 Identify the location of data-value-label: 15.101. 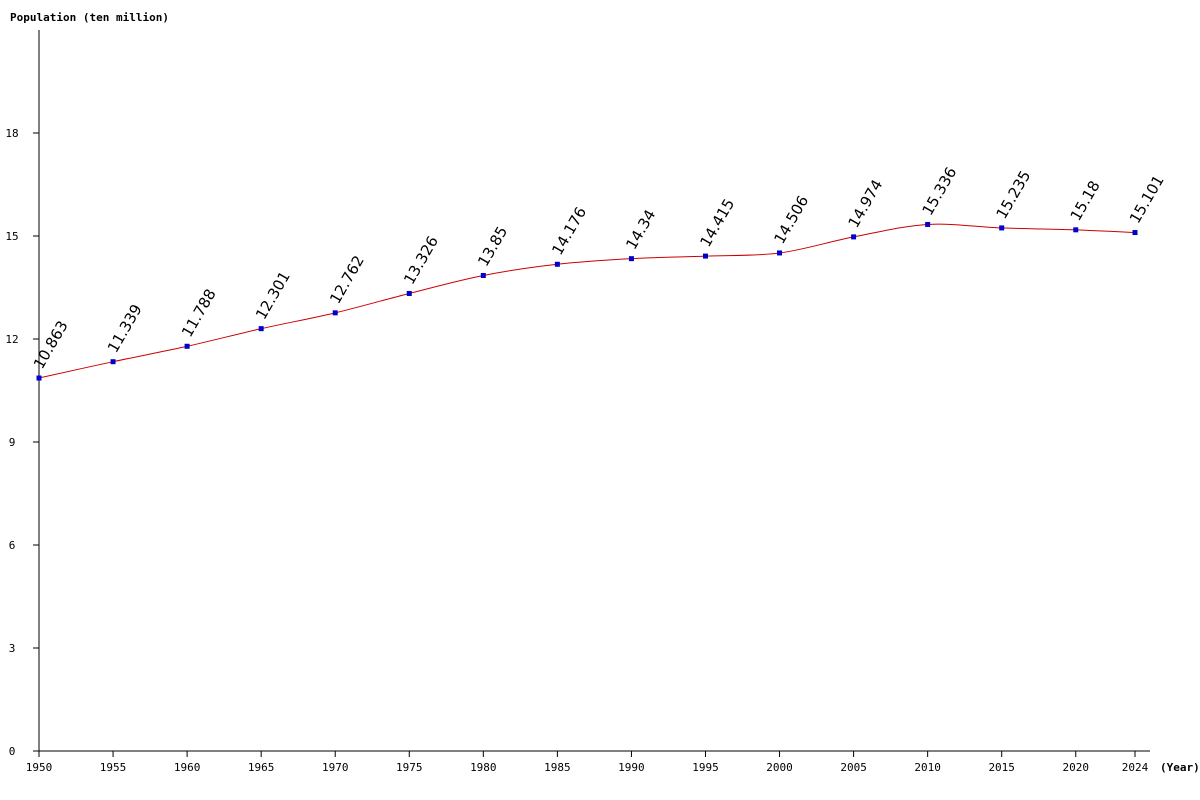
(1147, 199).